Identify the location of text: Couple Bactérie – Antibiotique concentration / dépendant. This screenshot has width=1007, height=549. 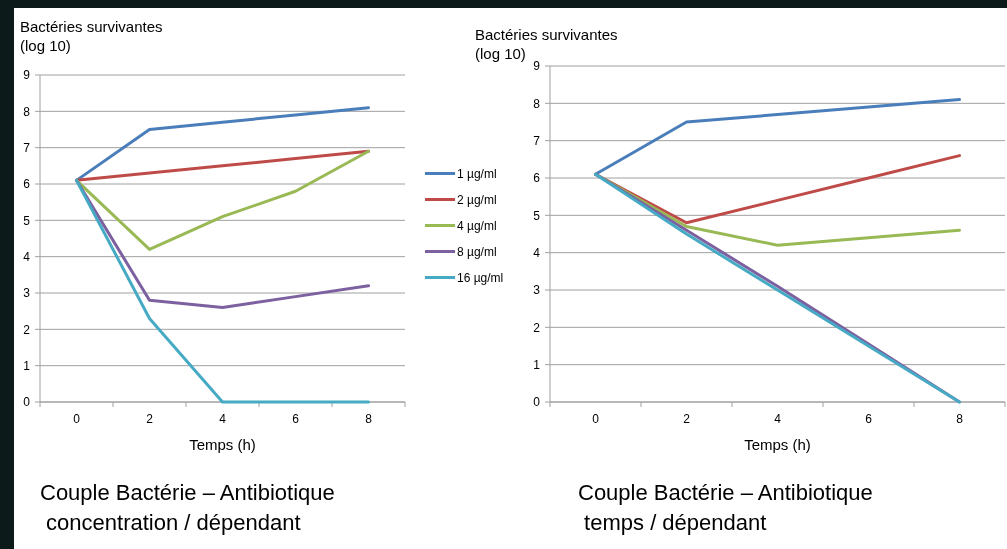
(187, 507).